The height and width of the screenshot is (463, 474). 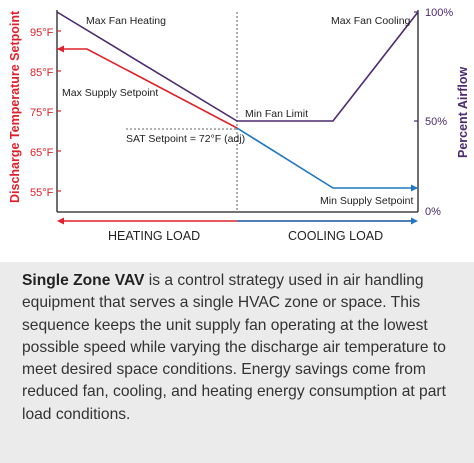 I want to click on left-tick-65: 65°F, so click(x=42, y=153).